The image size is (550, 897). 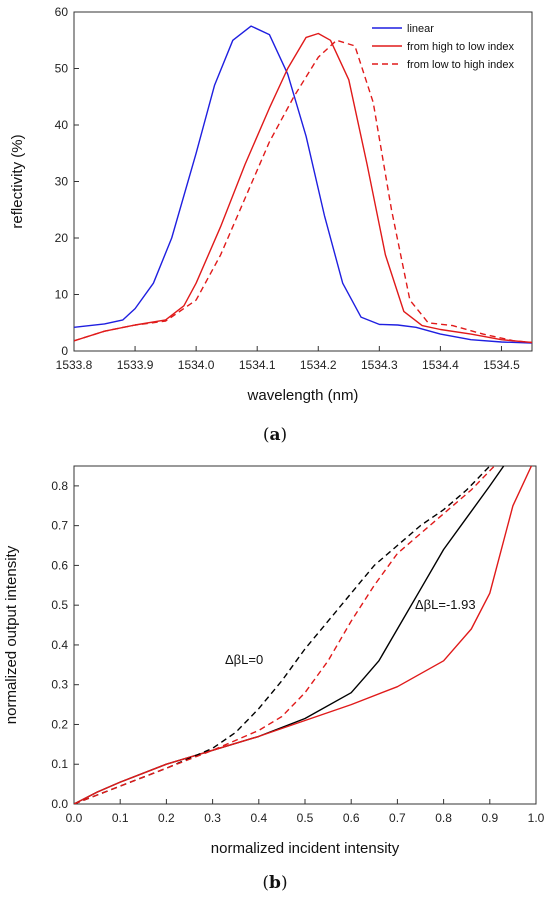 I want to click on panel-label-part: b, so click(x=275, y=883).